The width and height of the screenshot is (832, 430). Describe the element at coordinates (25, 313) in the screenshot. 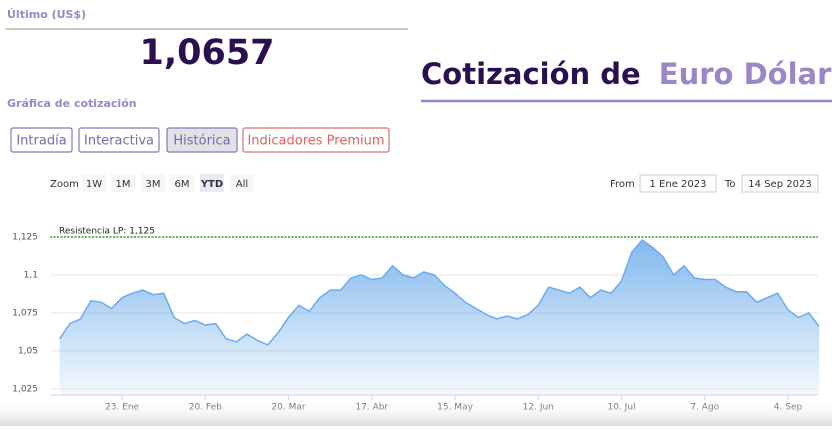

I see `y-tick-label: 1,075` at that location.